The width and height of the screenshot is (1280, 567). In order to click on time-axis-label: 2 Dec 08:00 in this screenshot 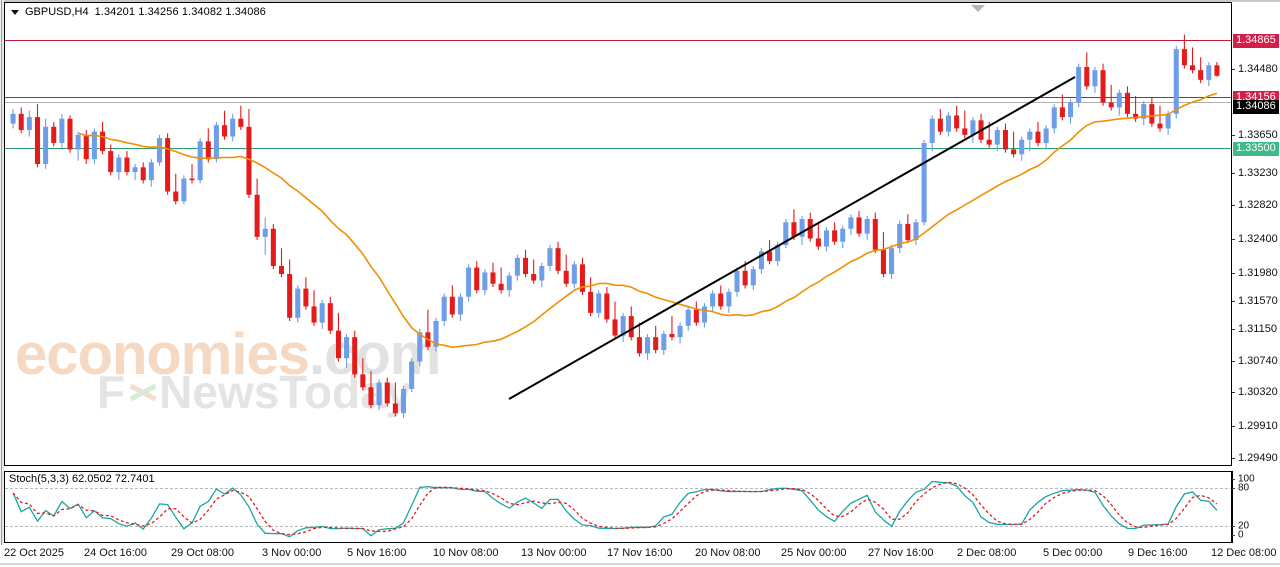, I will do `click(987, 553)`.